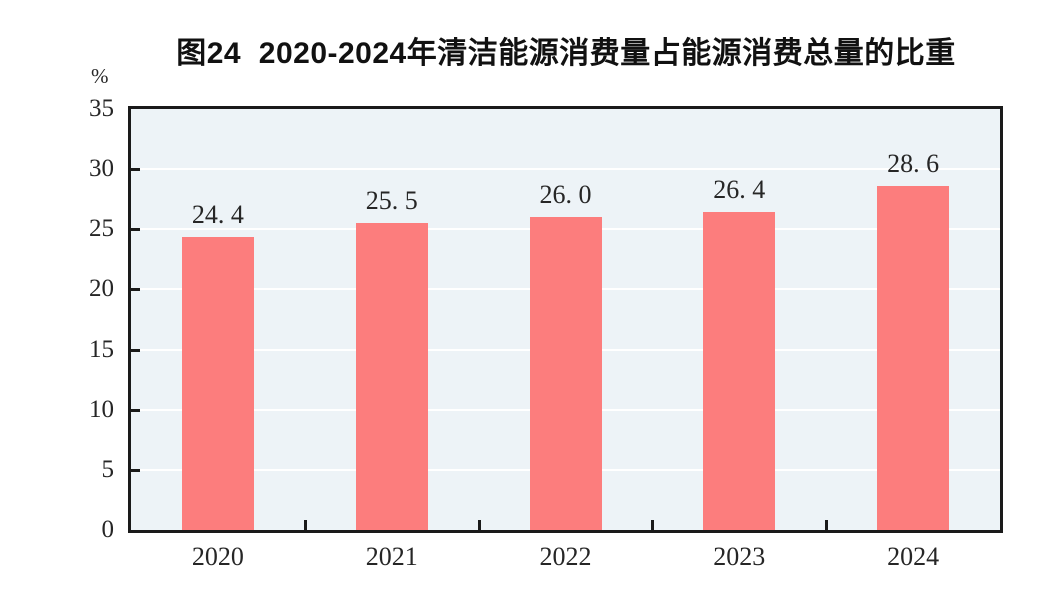 This screenshot has width=1061, height=599. Describe the element at coordinates (391, 556) in the screenshot. I see `x-tick-label-2021: 2021` at that location.